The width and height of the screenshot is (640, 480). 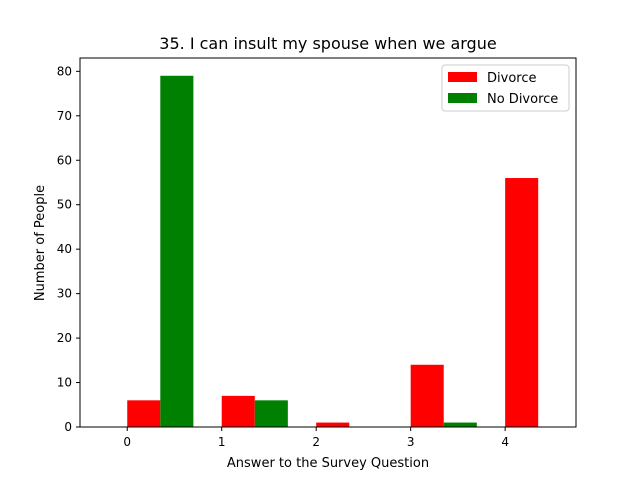 What do you see at coordinates (64, 383) in the screenshot?
I see `y-tick-label: 10` at bounding box center [64, 383].